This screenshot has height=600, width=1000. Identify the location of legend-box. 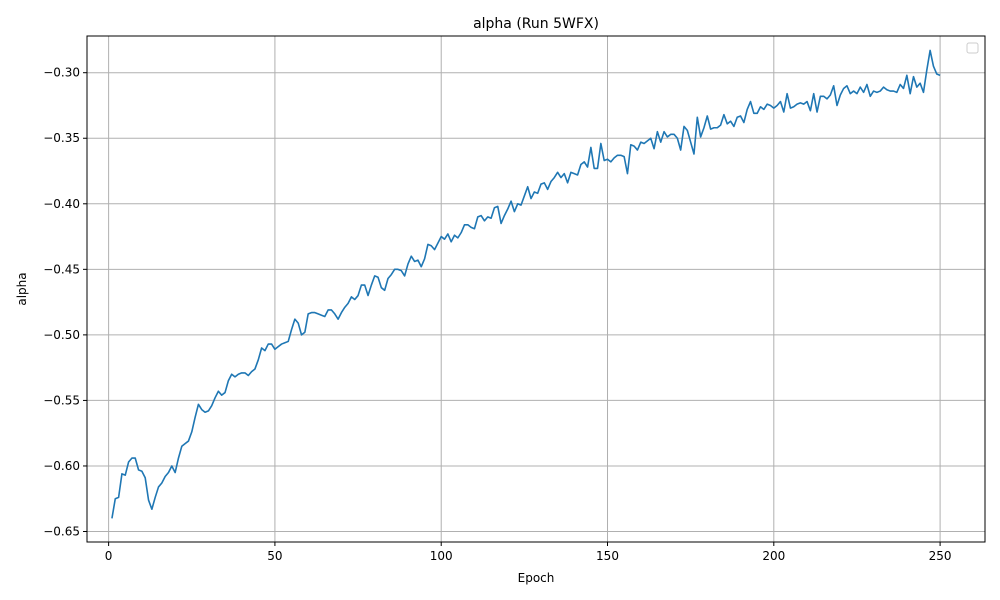
(972, 48).